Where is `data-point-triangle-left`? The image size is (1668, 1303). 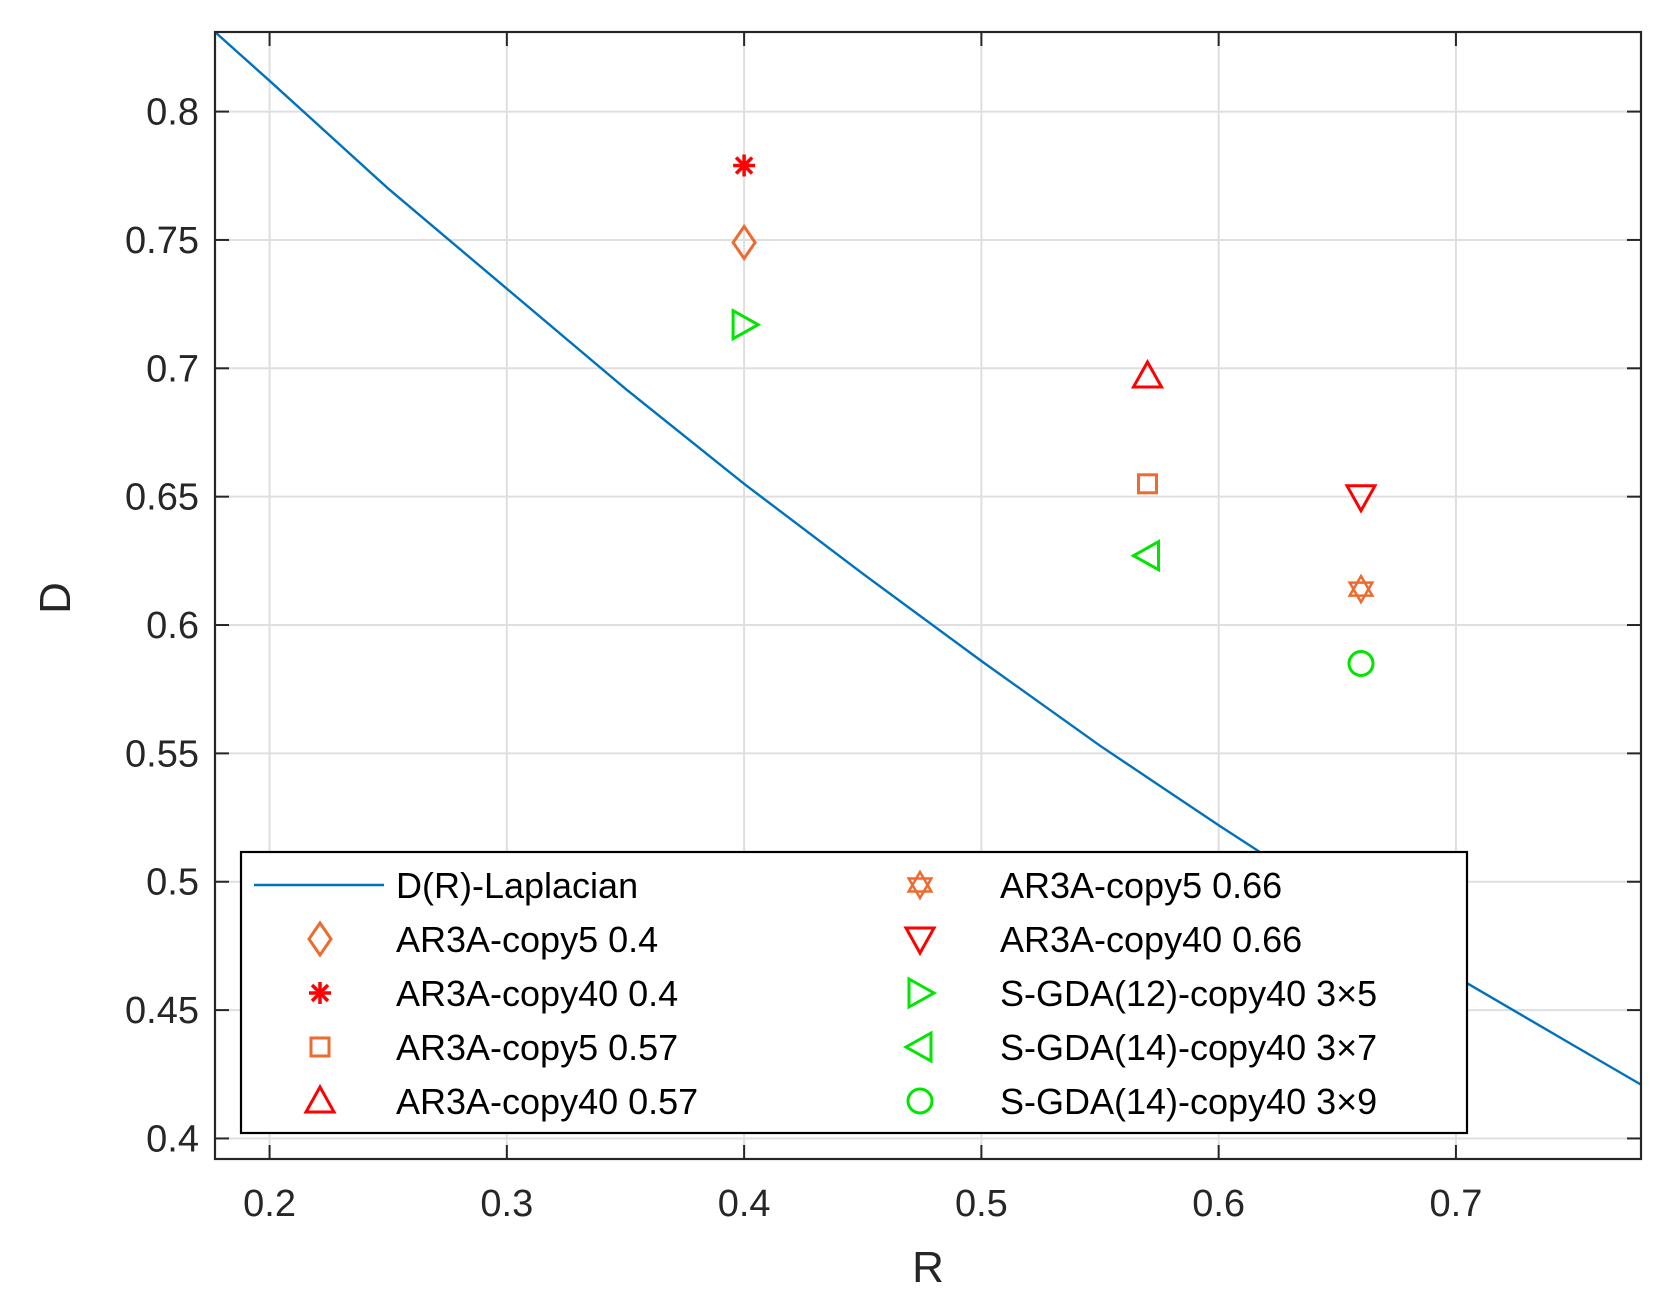 data-point-triangle-left is located at coordinates (1145, 556).